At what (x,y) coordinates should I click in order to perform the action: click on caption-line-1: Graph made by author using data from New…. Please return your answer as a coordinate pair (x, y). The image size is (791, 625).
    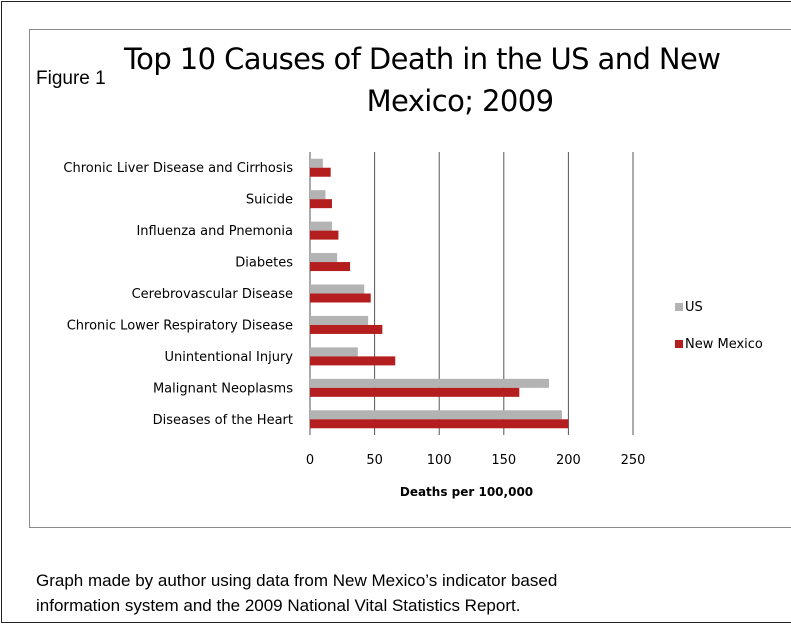
    Looking at the image, I should click on (297, 580).